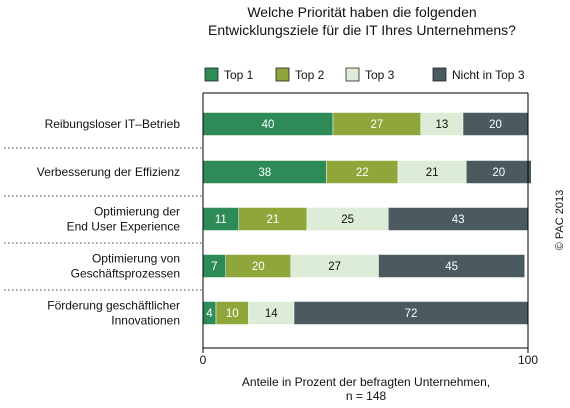 This screenshot has height=408, width=570. What do you see at coordinates (362, 173) in the screenshot?
I see `bar-value-label: 22` at bounding box center [362, 173].